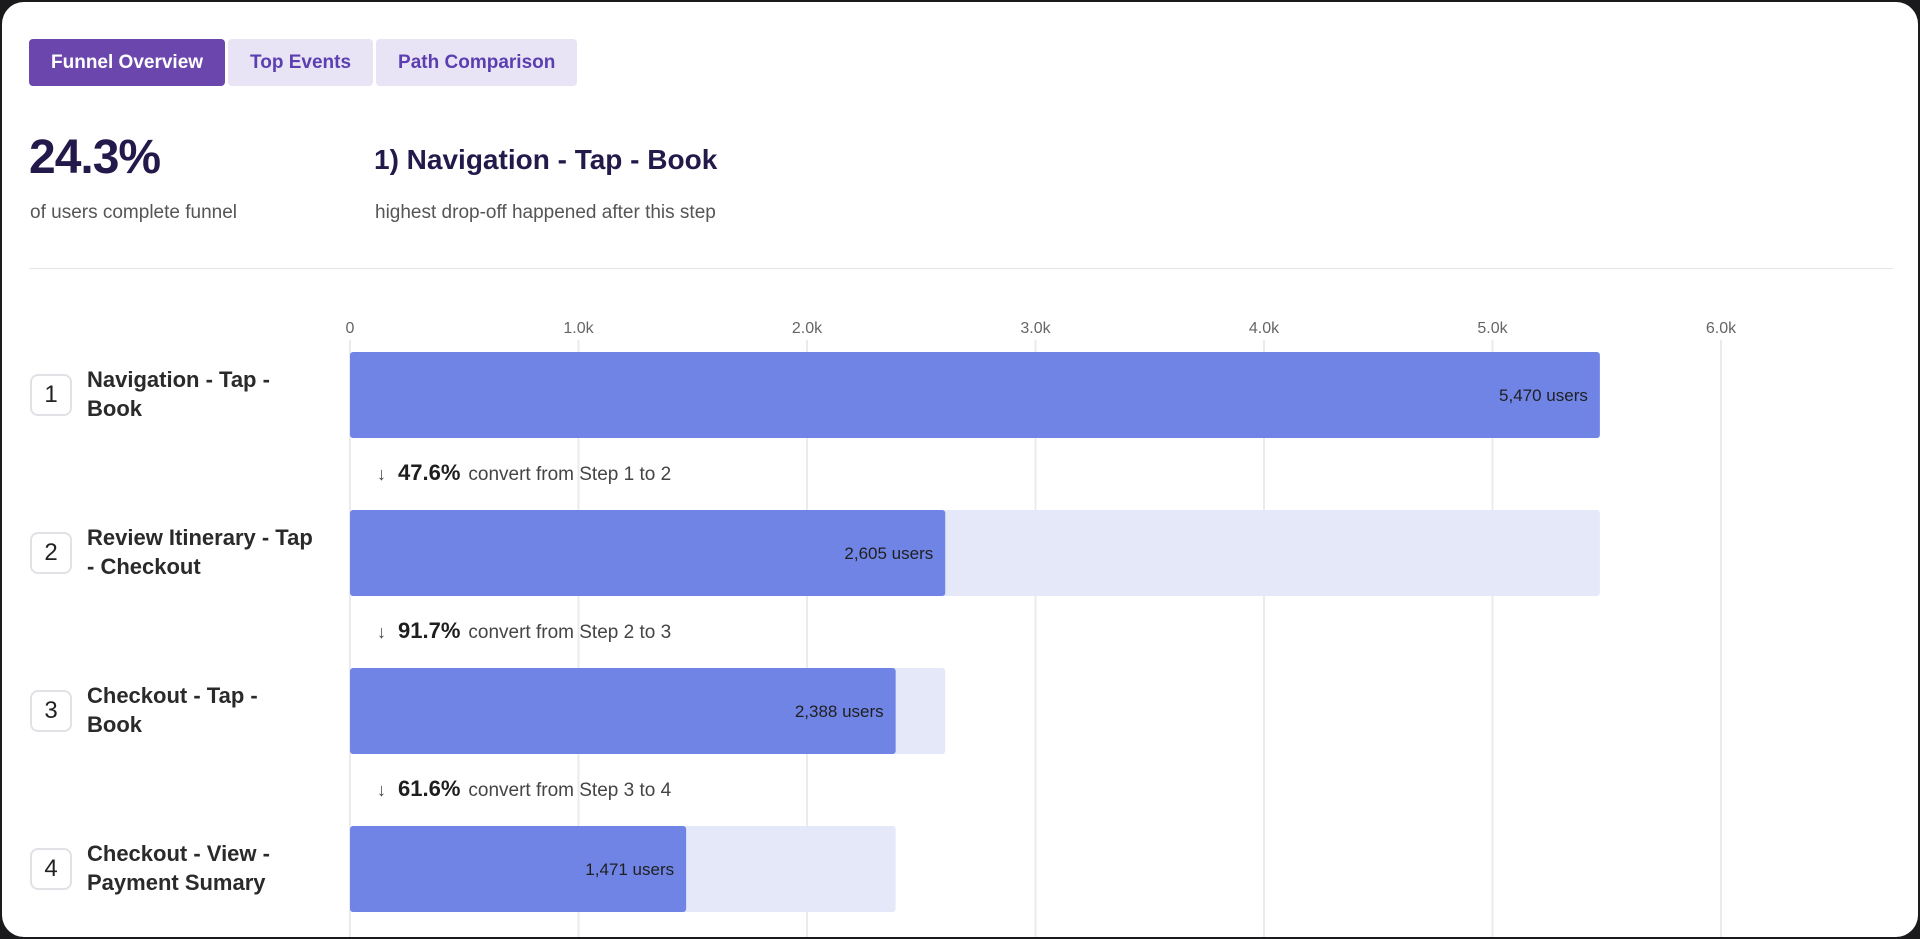  Describe the element at coordinates (1264, 328) in the screenshot. I see `x-tick-label-4: 4.0k` at that location.